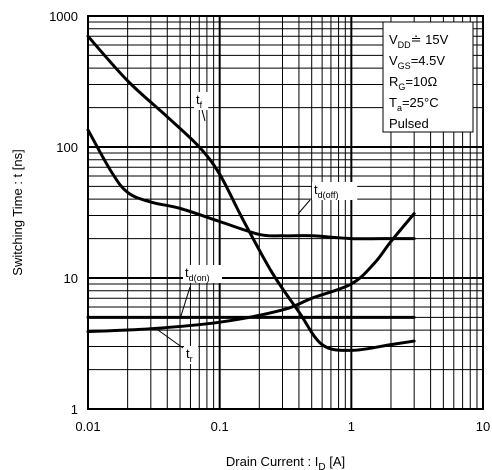 Image resolution: width=492 pixels, height=470 pixels. I want to click on y-axis-title: Switching Time : t [ns], so click(17, 212).